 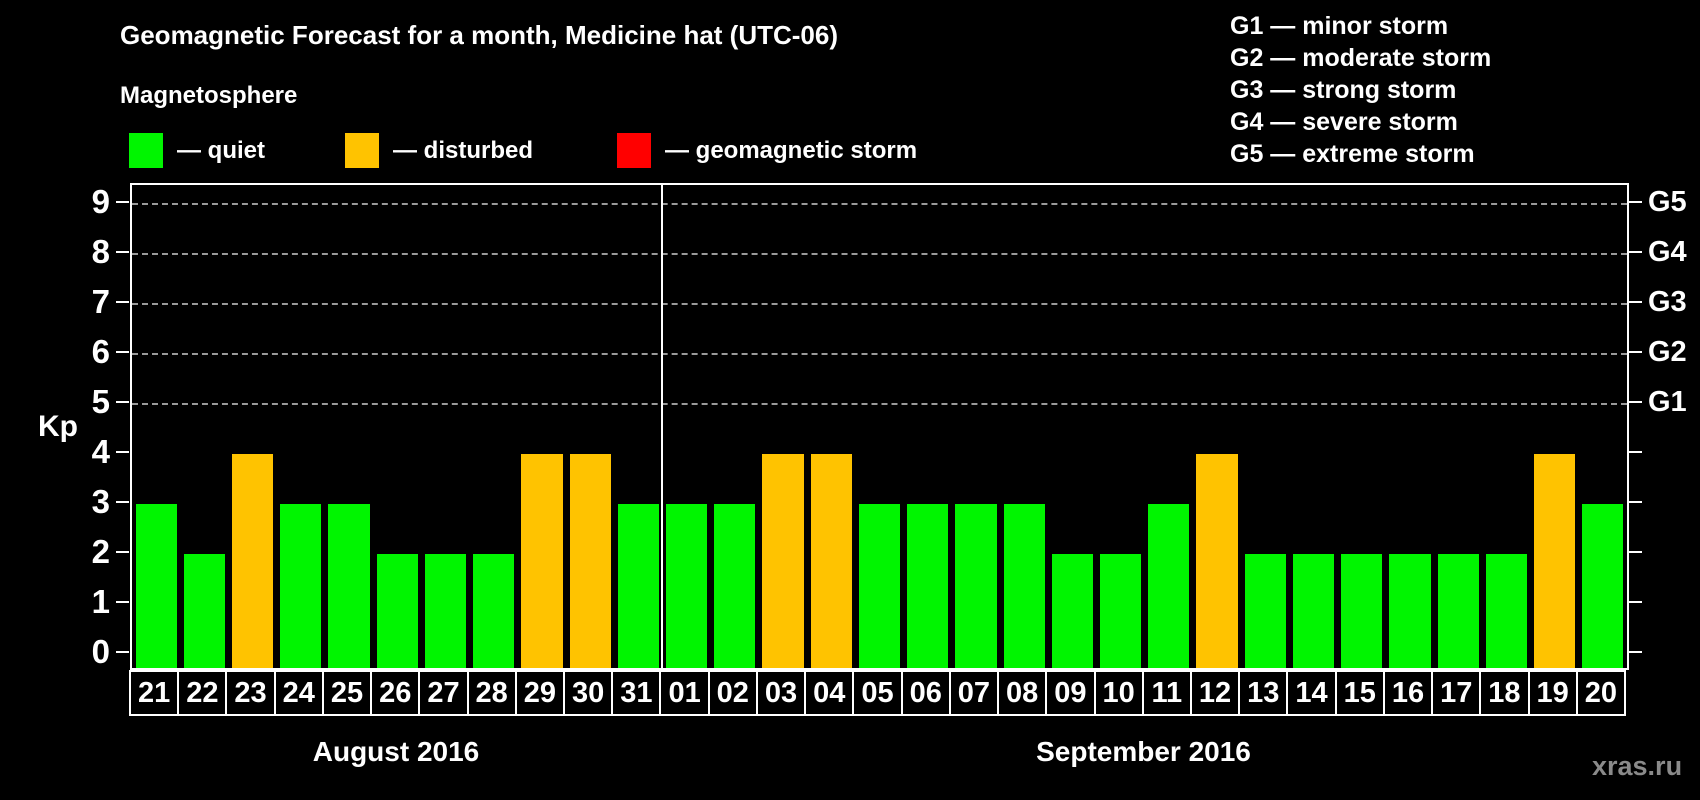 What do you see at coordinates (1361, 58) in the screenshot?
I see `g-scale-line-g2: G2 — moderate storm` at bounding box center [1361, 58].